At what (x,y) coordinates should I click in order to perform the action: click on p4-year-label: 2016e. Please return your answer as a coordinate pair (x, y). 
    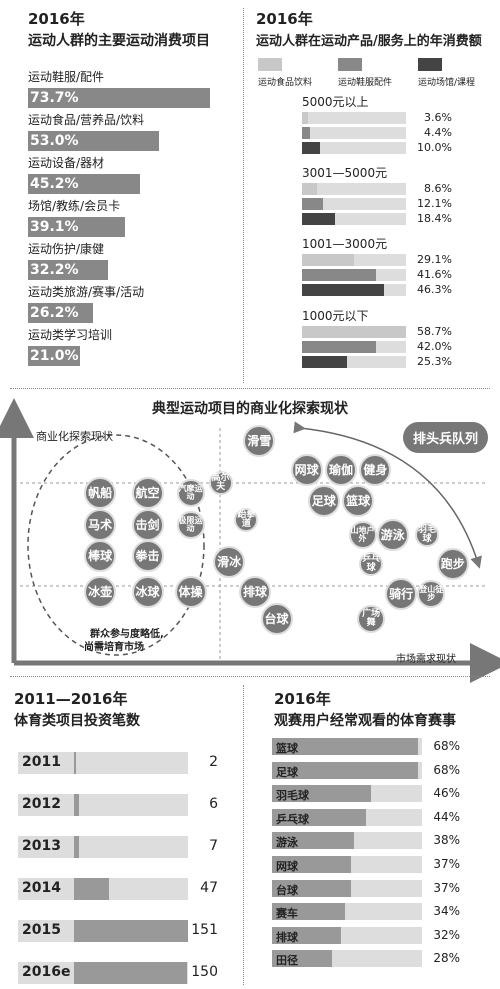
    Looking at the image, I should click on (46, 972).